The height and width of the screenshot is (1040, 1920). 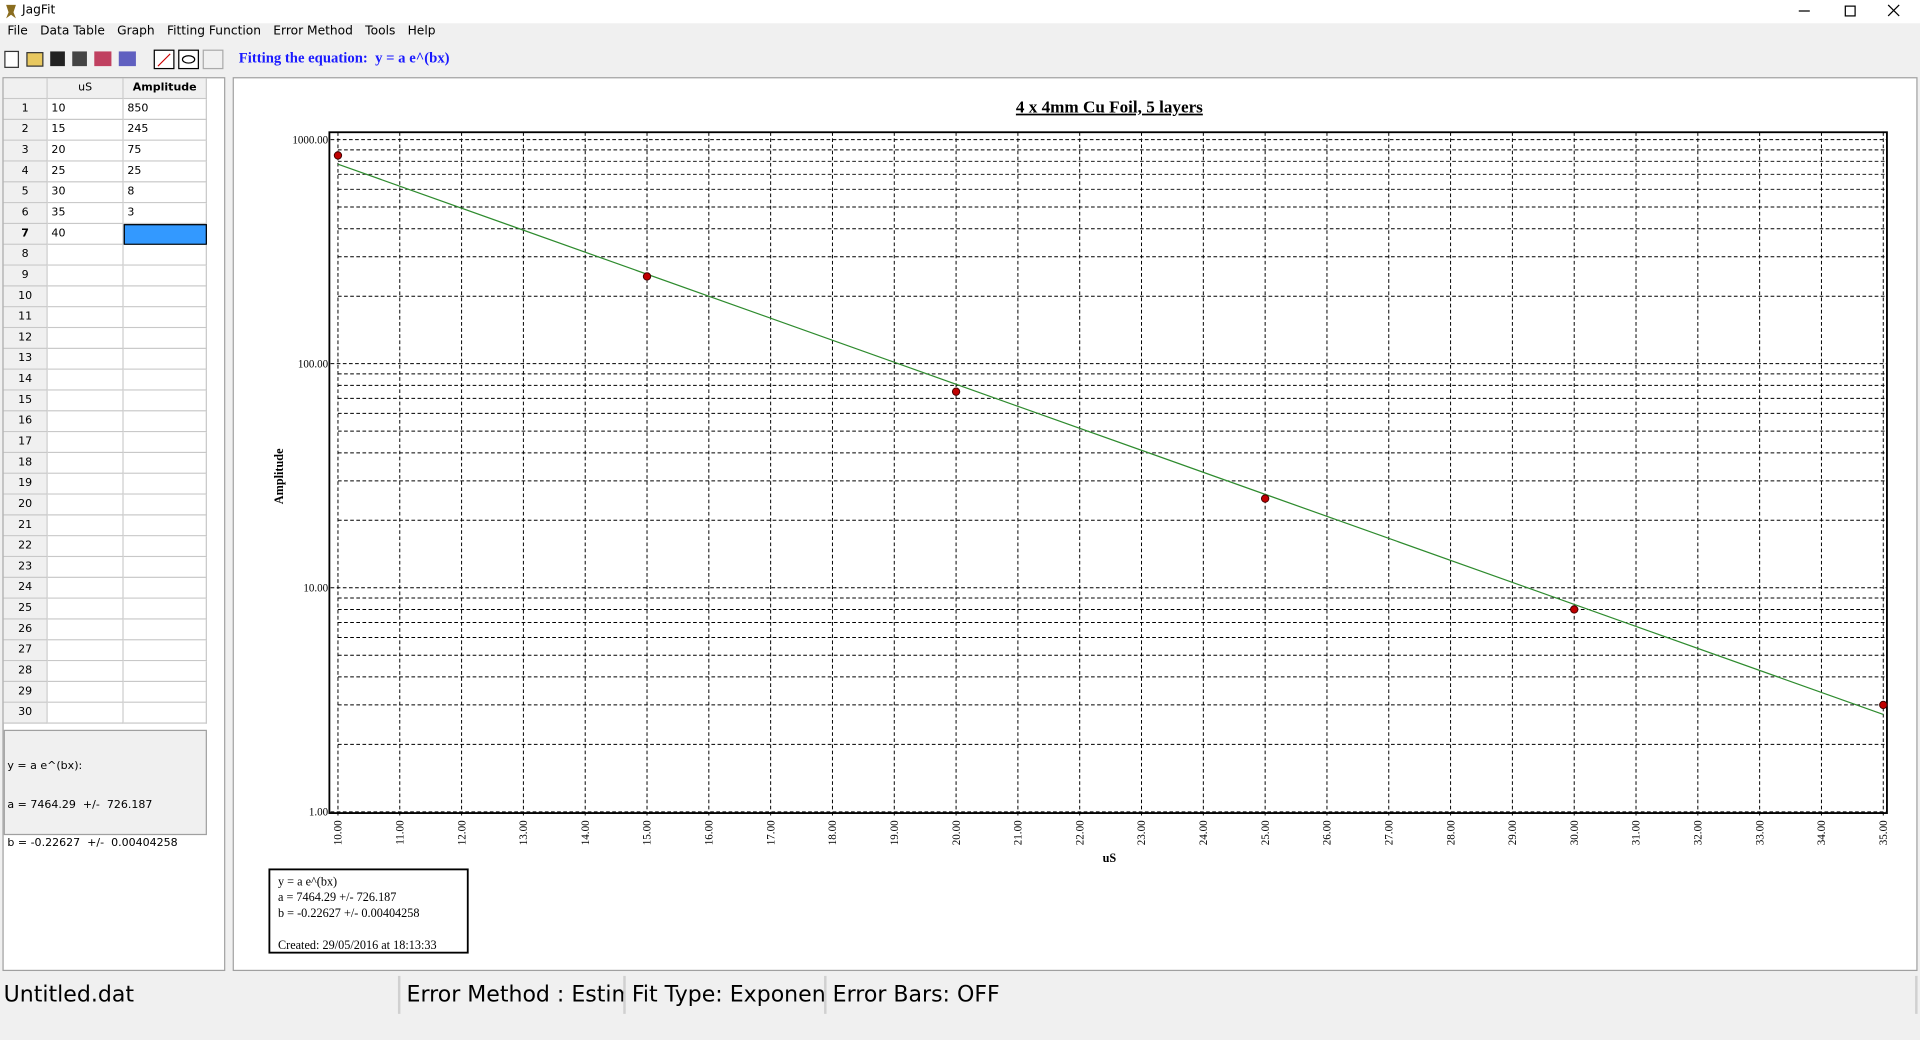 What do you see at coordinates (85, 234) in the screenshot?
I see `cell: 40` at bounding box center [85, 234].